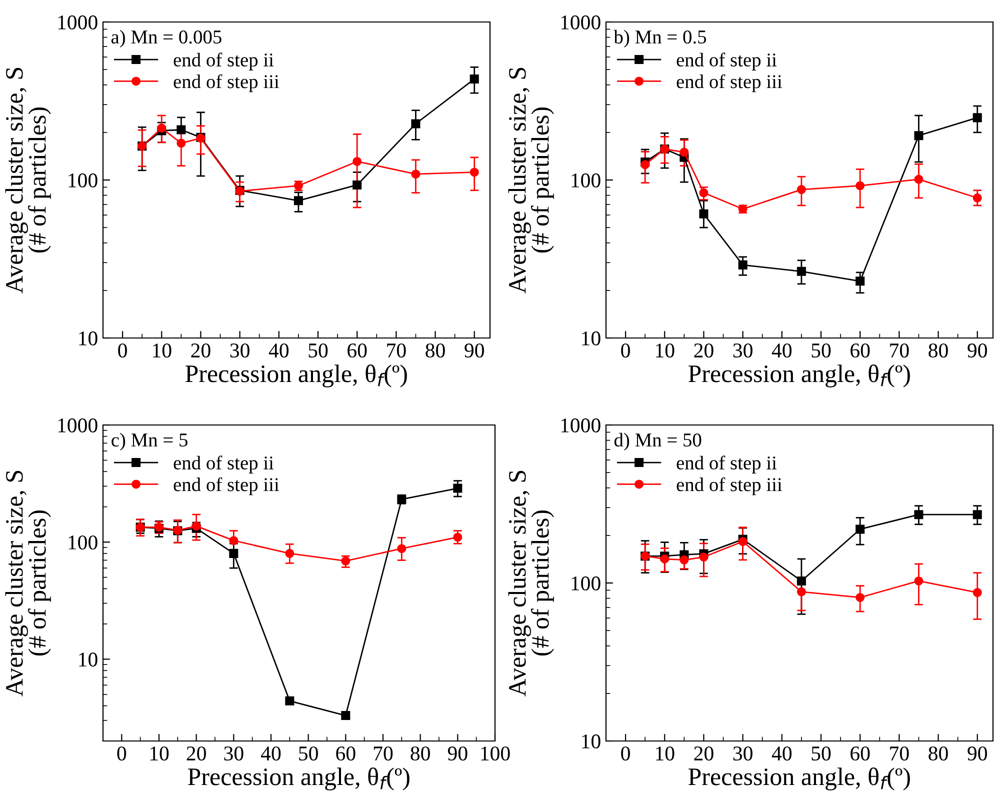 The height and width of the screenshot is (801, 996). What do you see at coordinates (166, 39) in the screenshot?
I see `annotation: a) Mn = 0.005` at bounding box center [166, 39].